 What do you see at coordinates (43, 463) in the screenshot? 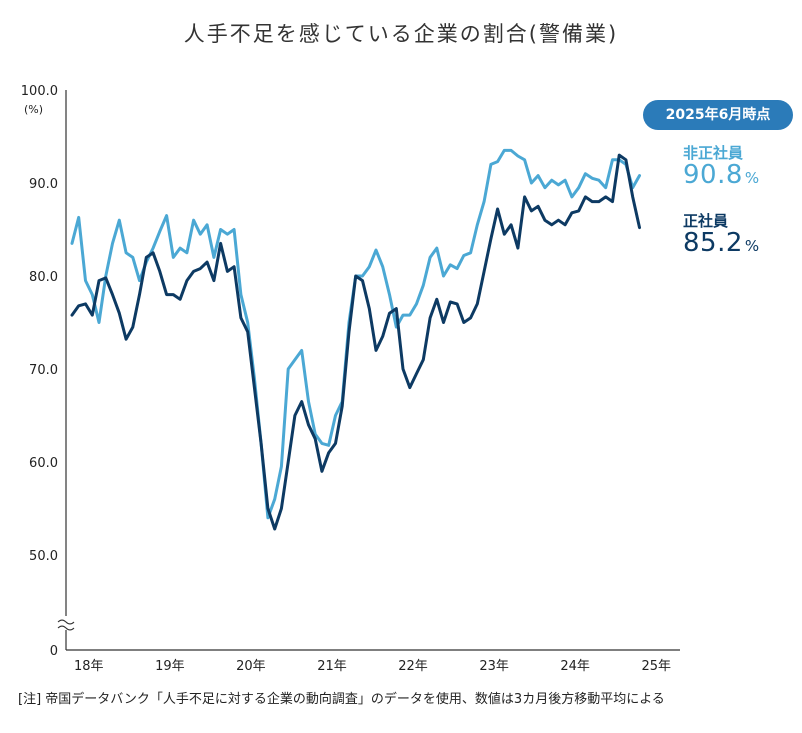
I see `y-tick-label: 60.0` at bounding box center [43, 463].